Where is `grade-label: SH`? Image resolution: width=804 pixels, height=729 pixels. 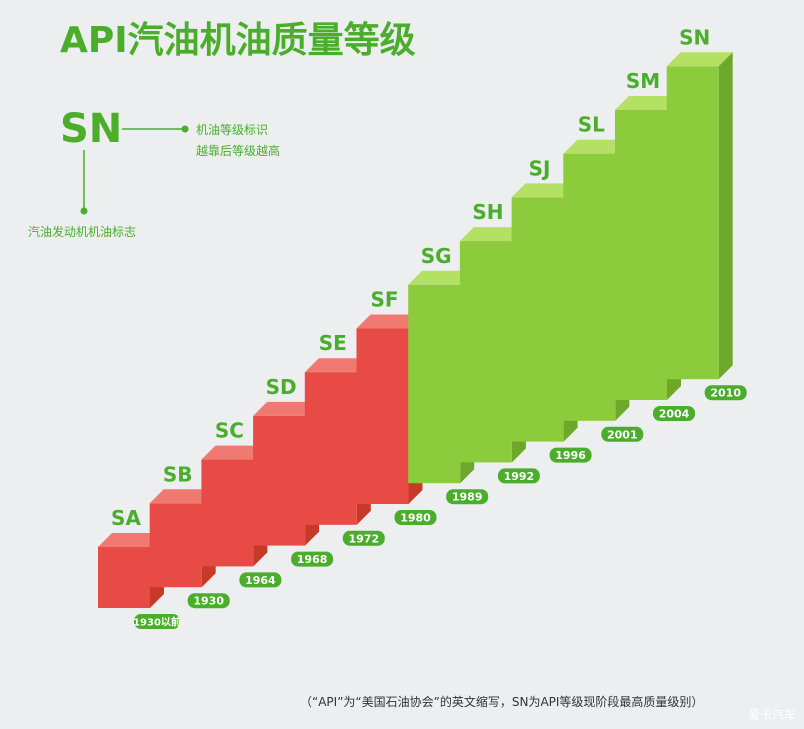
grade-label: SH is located at coordinates (487, 212).